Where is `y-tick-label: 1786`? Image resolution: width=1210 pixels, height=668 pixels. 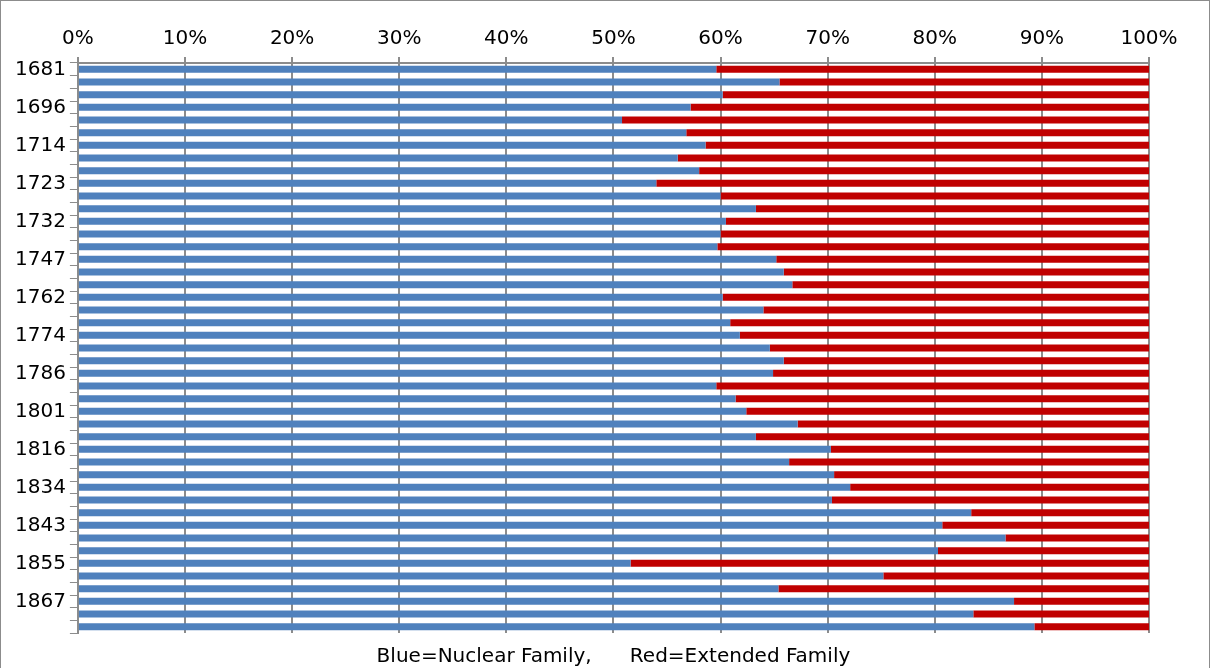 y-tick-label: 1786 is located at coordinates (40, 371).